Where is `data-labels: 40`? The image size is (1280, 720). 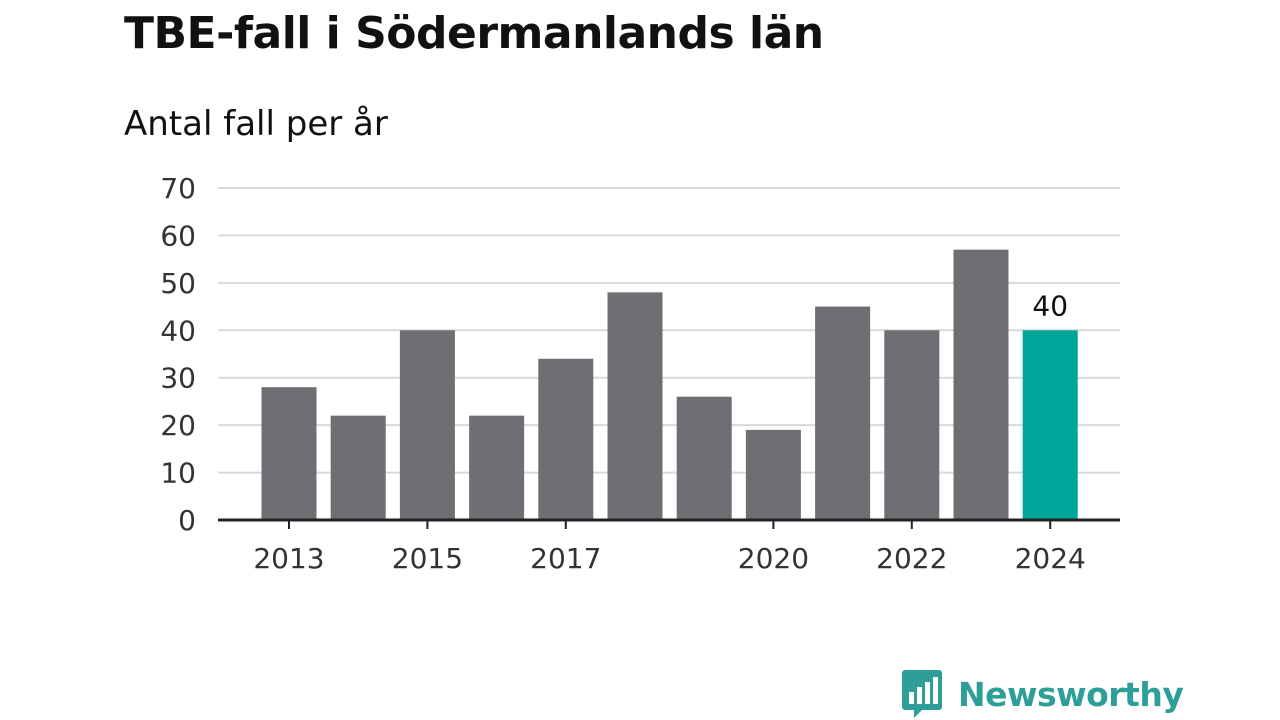 data-labels: 40 is located at coordinates (1050, 305).